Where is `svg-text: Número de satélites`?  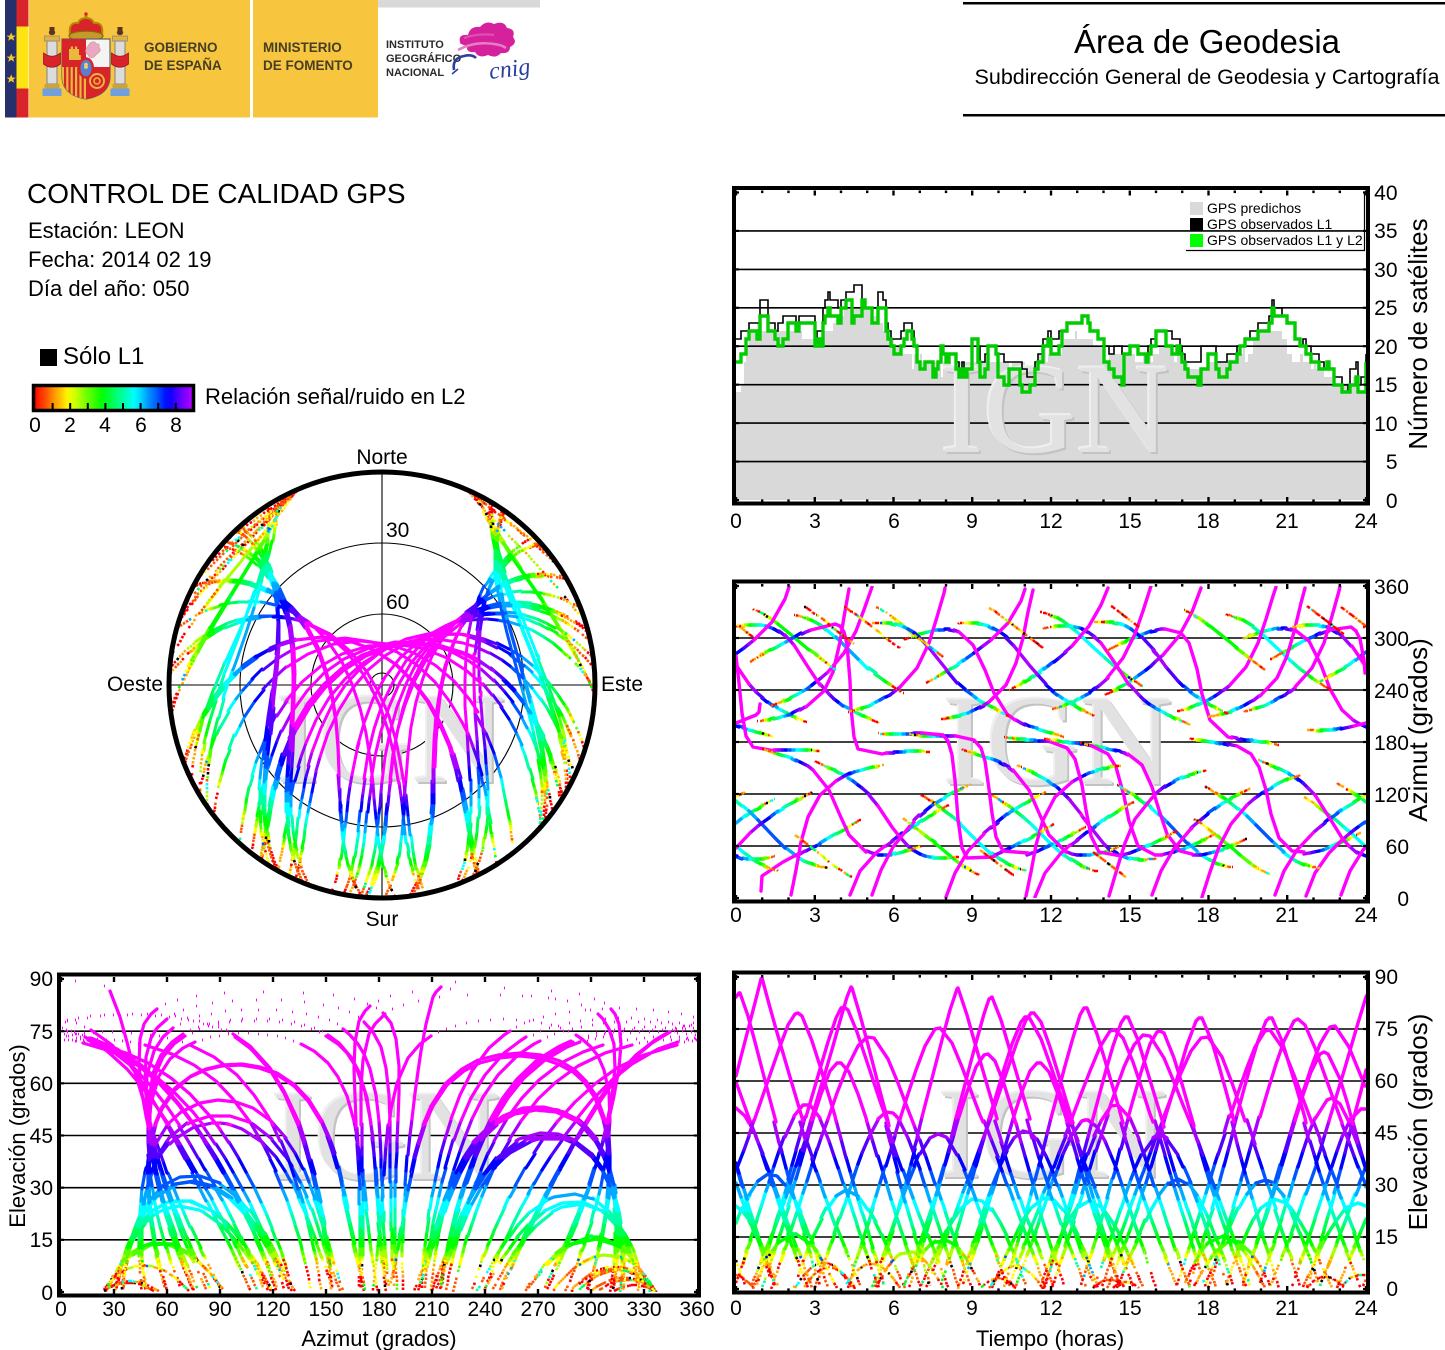
svg-text: Número de satélites is located at coordinates (1418, 333).